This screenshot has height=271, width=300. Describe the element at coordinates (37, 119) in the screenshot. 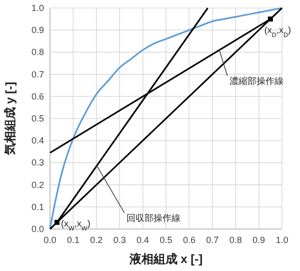

I see `y-tick-label: 0.5` at that location.